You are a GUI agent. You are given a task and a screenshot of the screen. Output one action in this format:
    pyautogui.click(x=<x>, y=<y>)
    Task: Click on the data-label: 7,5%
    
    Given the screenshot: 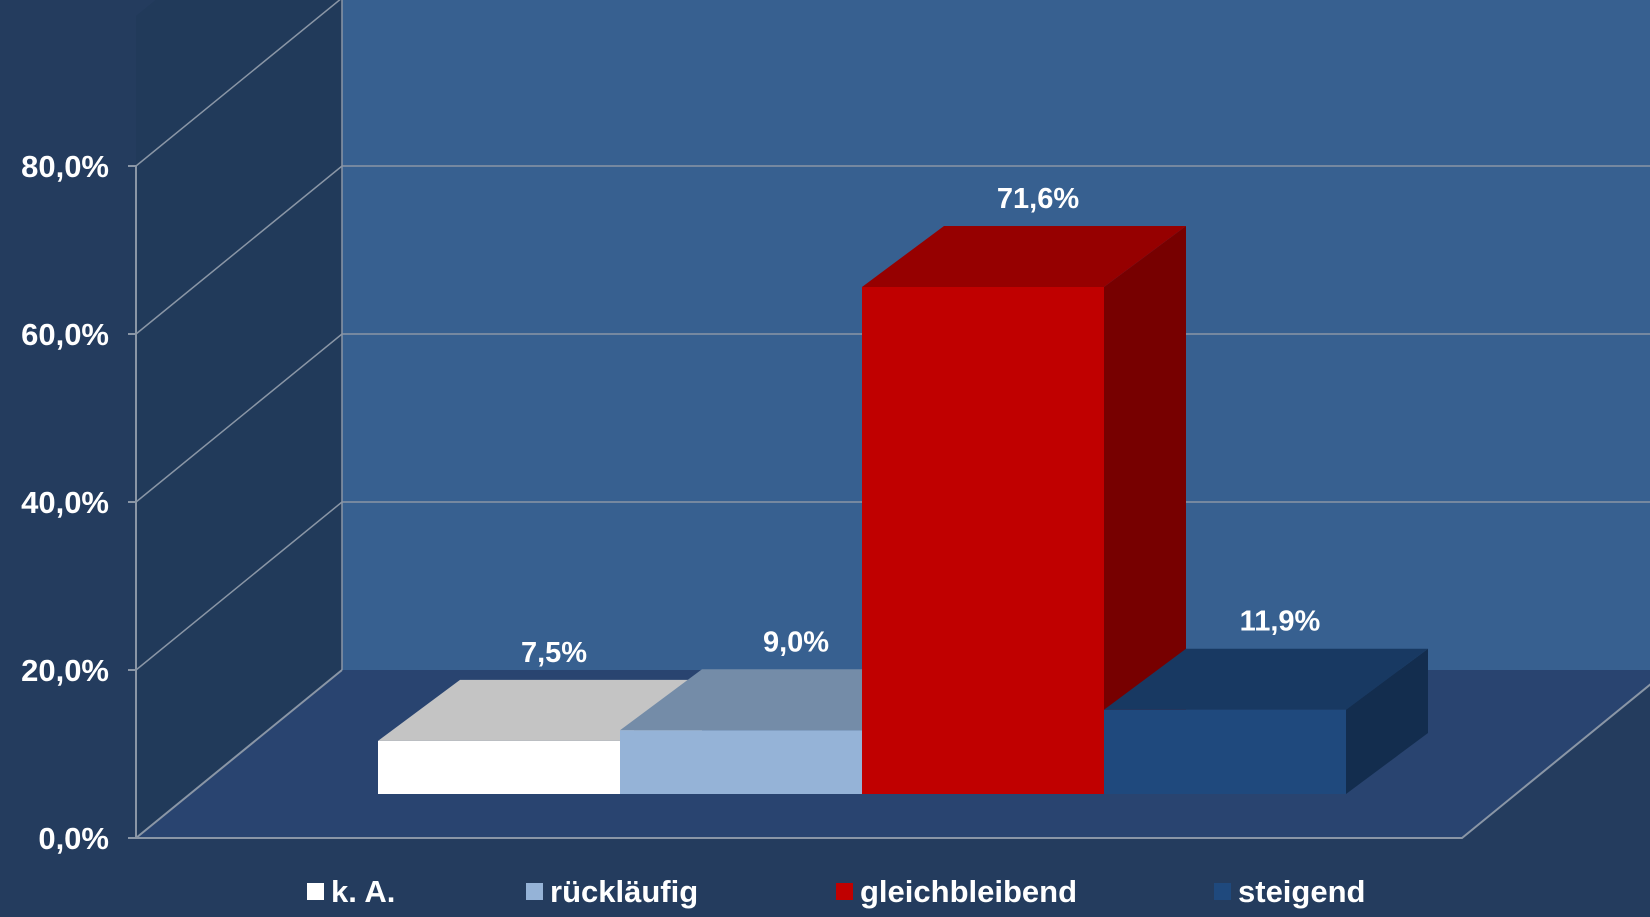 What is the action you would take?
    pyautogui.click(x=554, y=653)
    